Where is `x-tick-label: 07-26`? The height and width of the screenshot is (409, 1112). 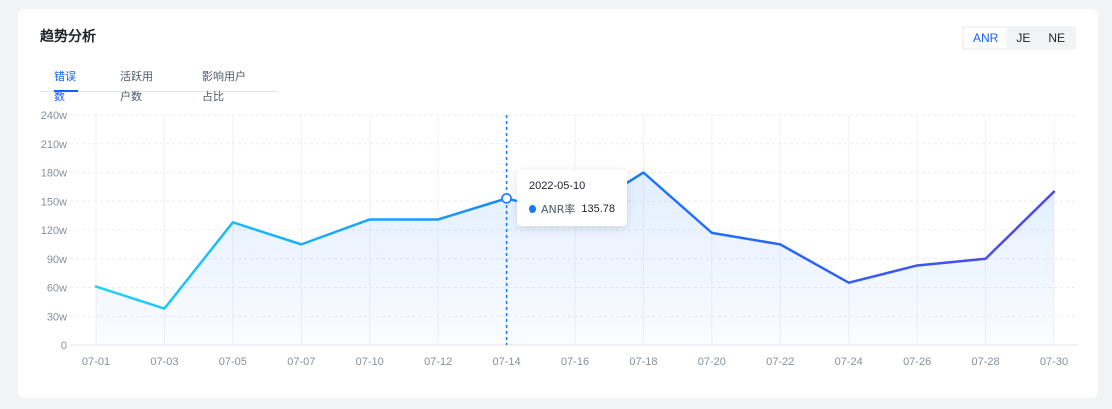
x-tick-label: 07-26 is located at coordinates (917, 362).